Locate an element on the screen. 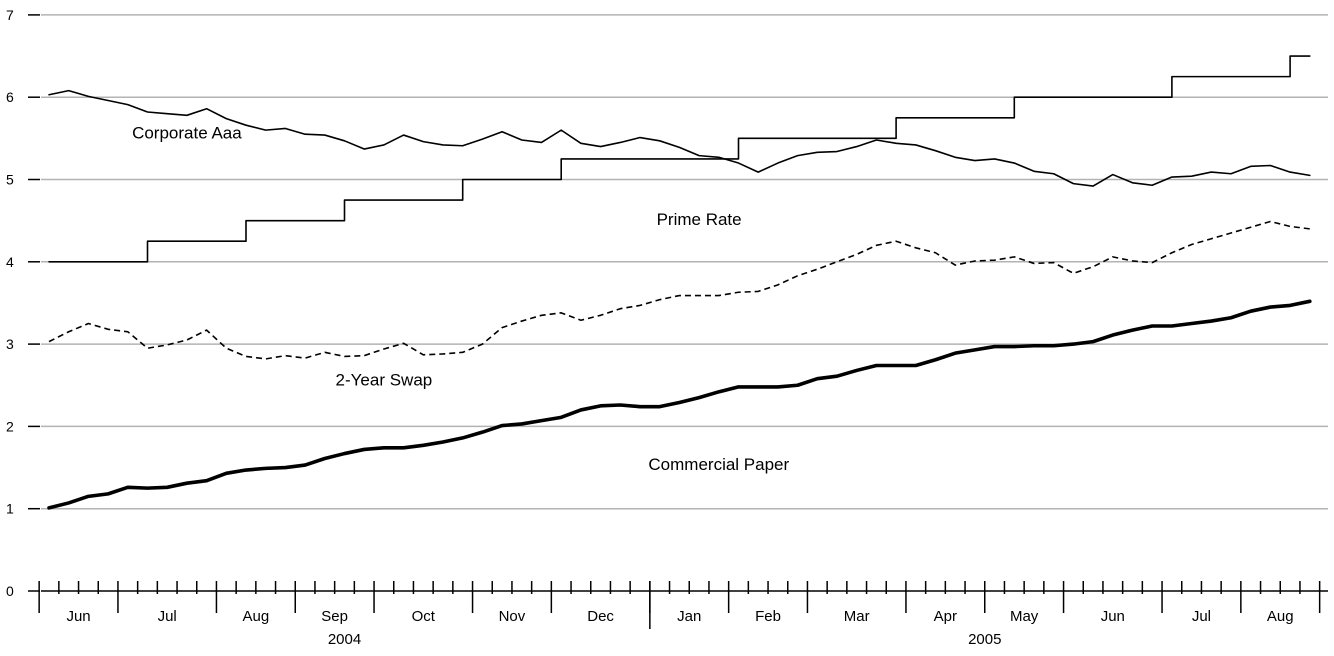 The width and height of the screenshot is (1334, 656). year-label: 2004 is located at coordinates (344, 639).